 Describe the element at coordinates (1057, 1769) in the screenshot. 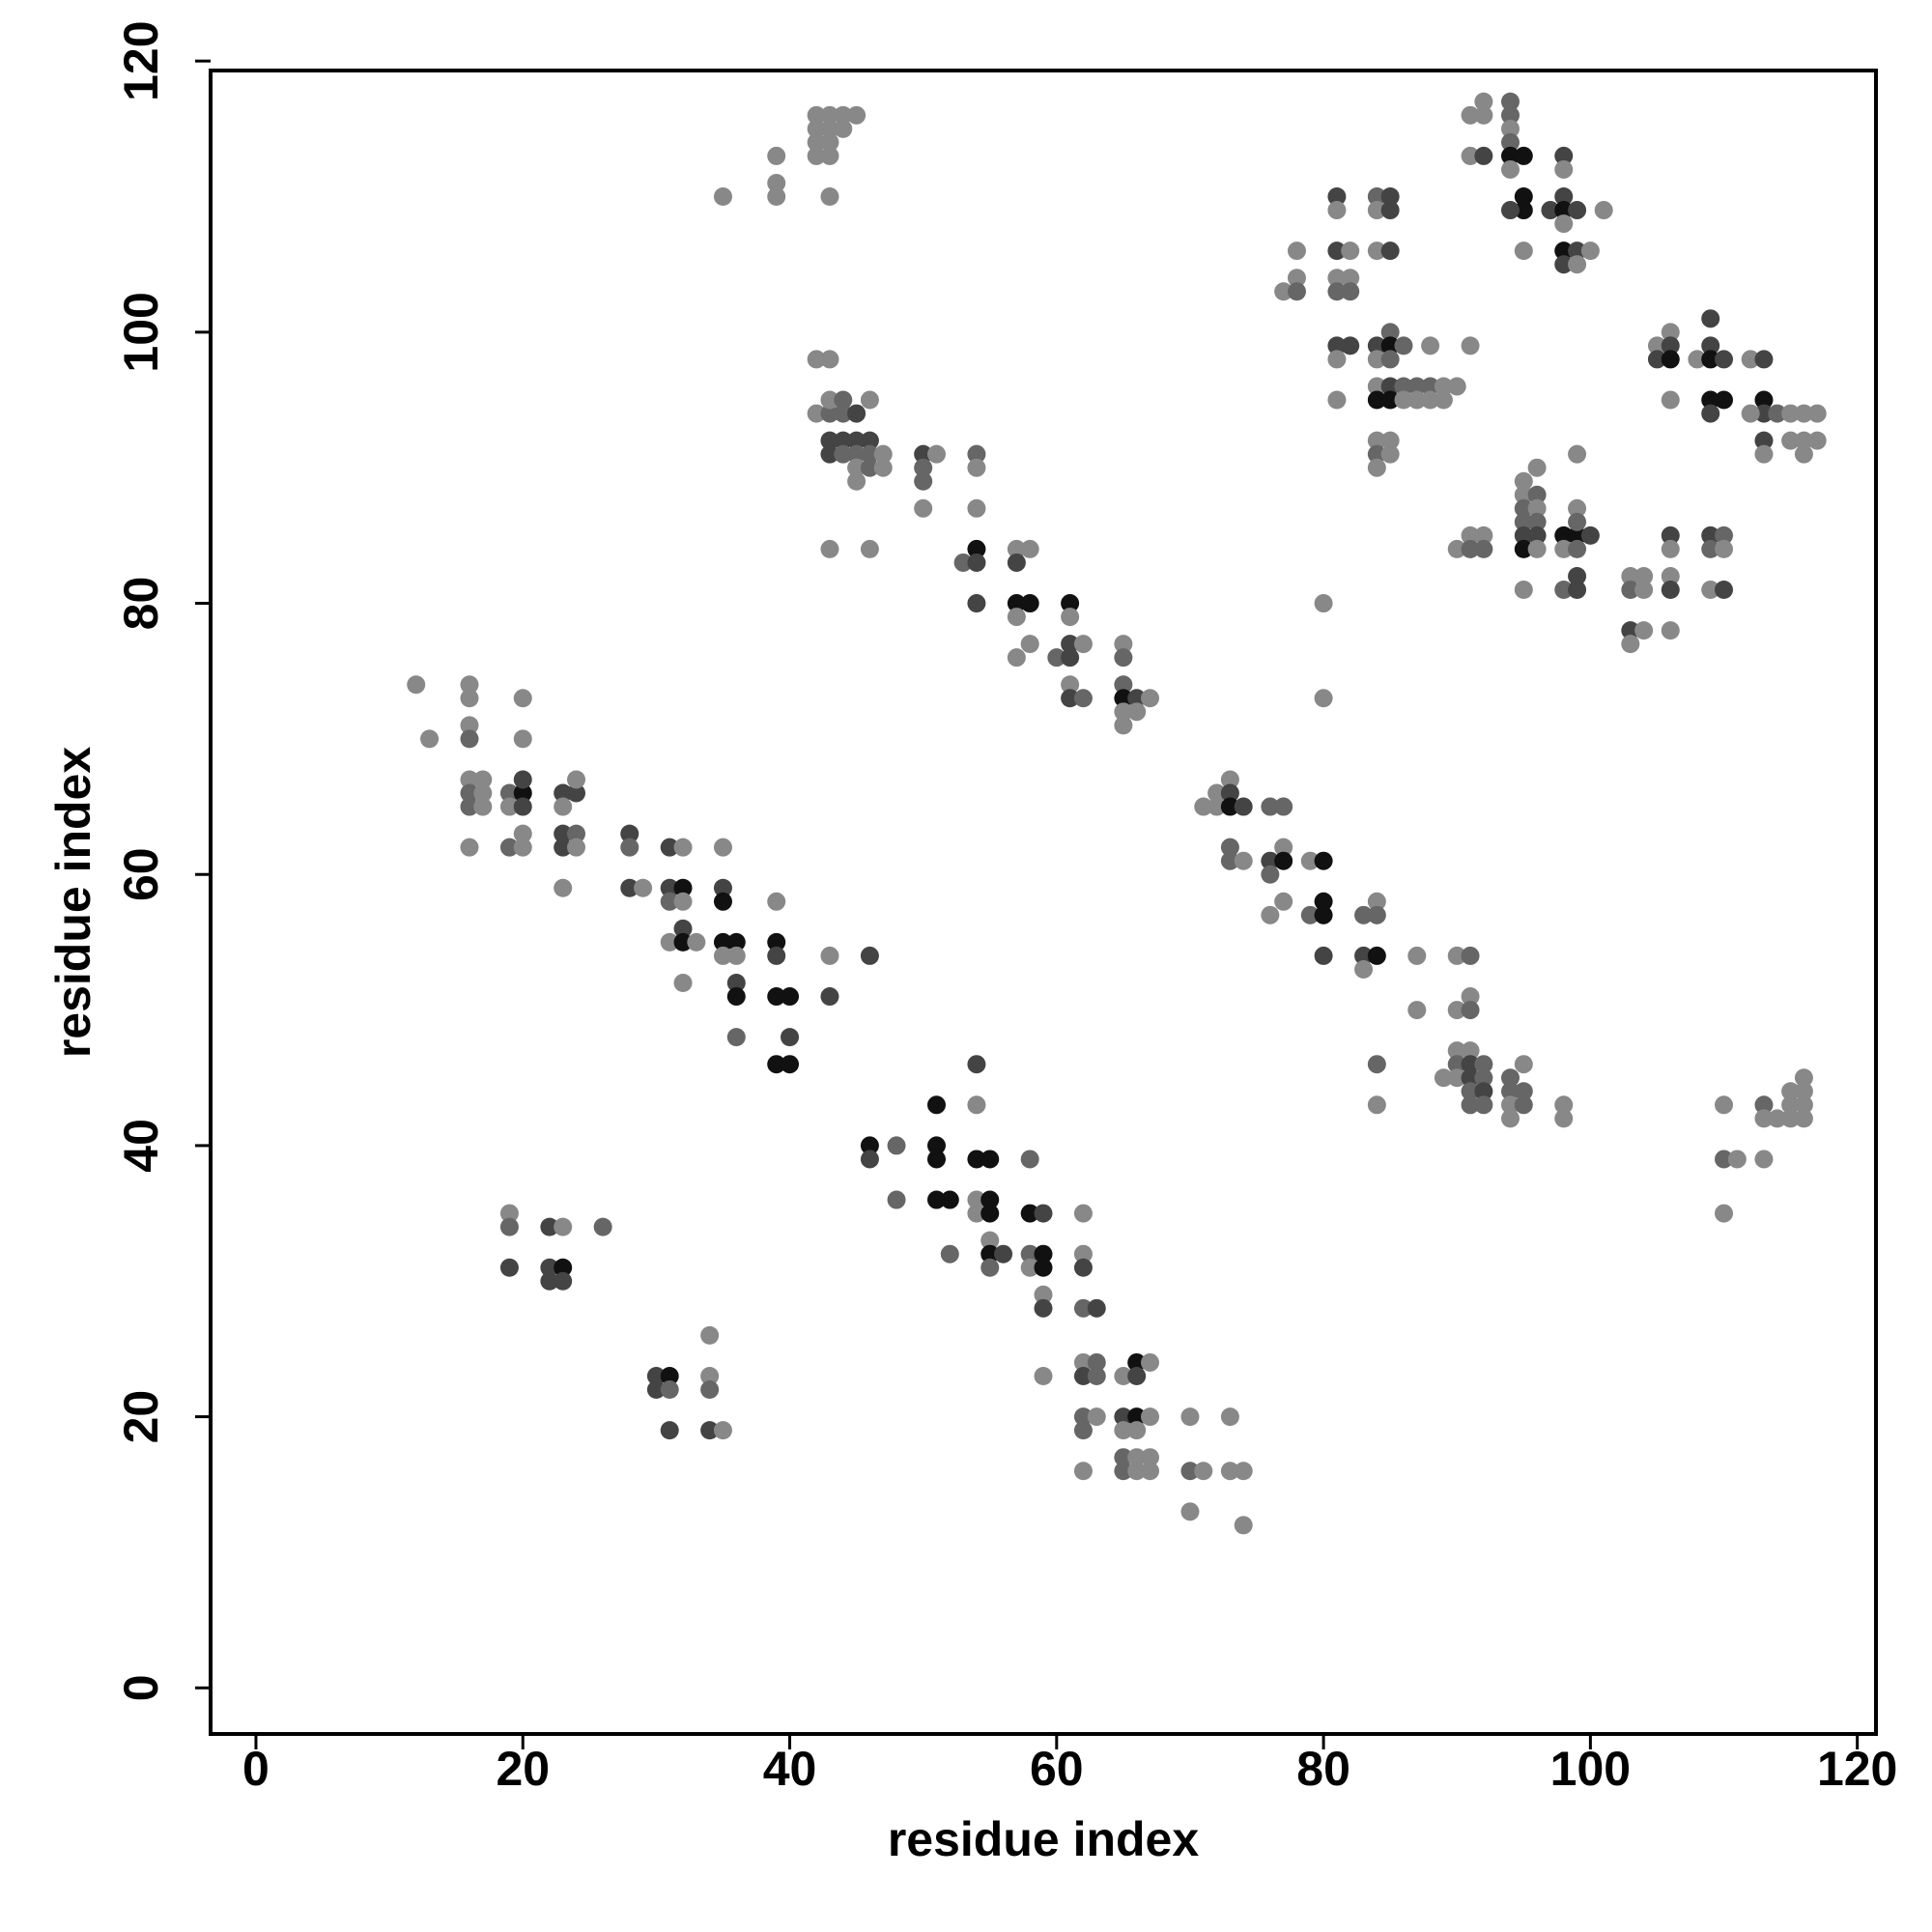

I see `x-tick-label: 60` at that location.